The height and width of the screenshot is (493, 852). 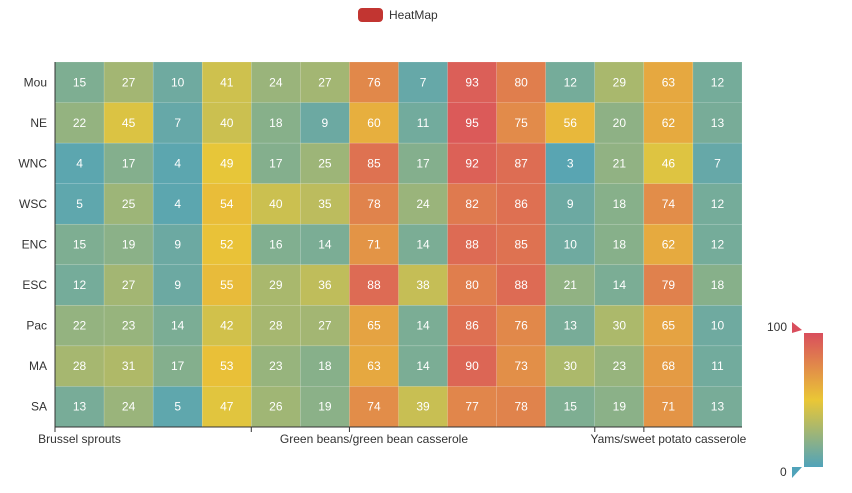 I want to click on legend-item: HeatMap, so click(x=398, y=15).